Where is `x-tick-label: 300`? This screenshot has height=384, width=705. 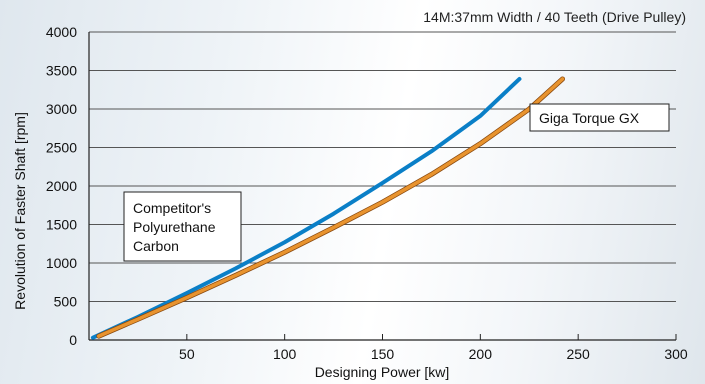 x-tick-label: 300 is located at coordinates (676, 354).